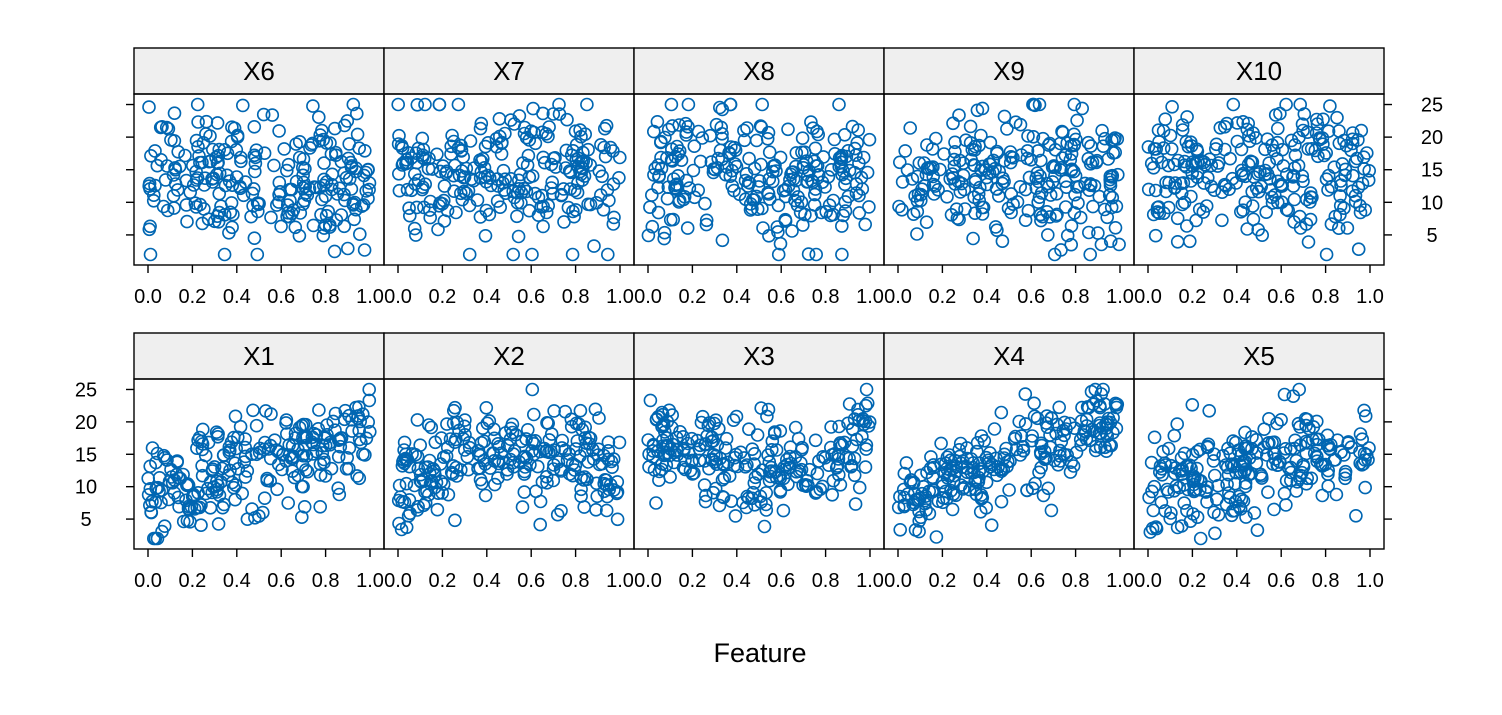 Image resolution: width=1502 pixels, height=715 pixels. Describe the element at coordinates (509, 356) in the screenshot. I see `strip-label-x2: X2` at that location.